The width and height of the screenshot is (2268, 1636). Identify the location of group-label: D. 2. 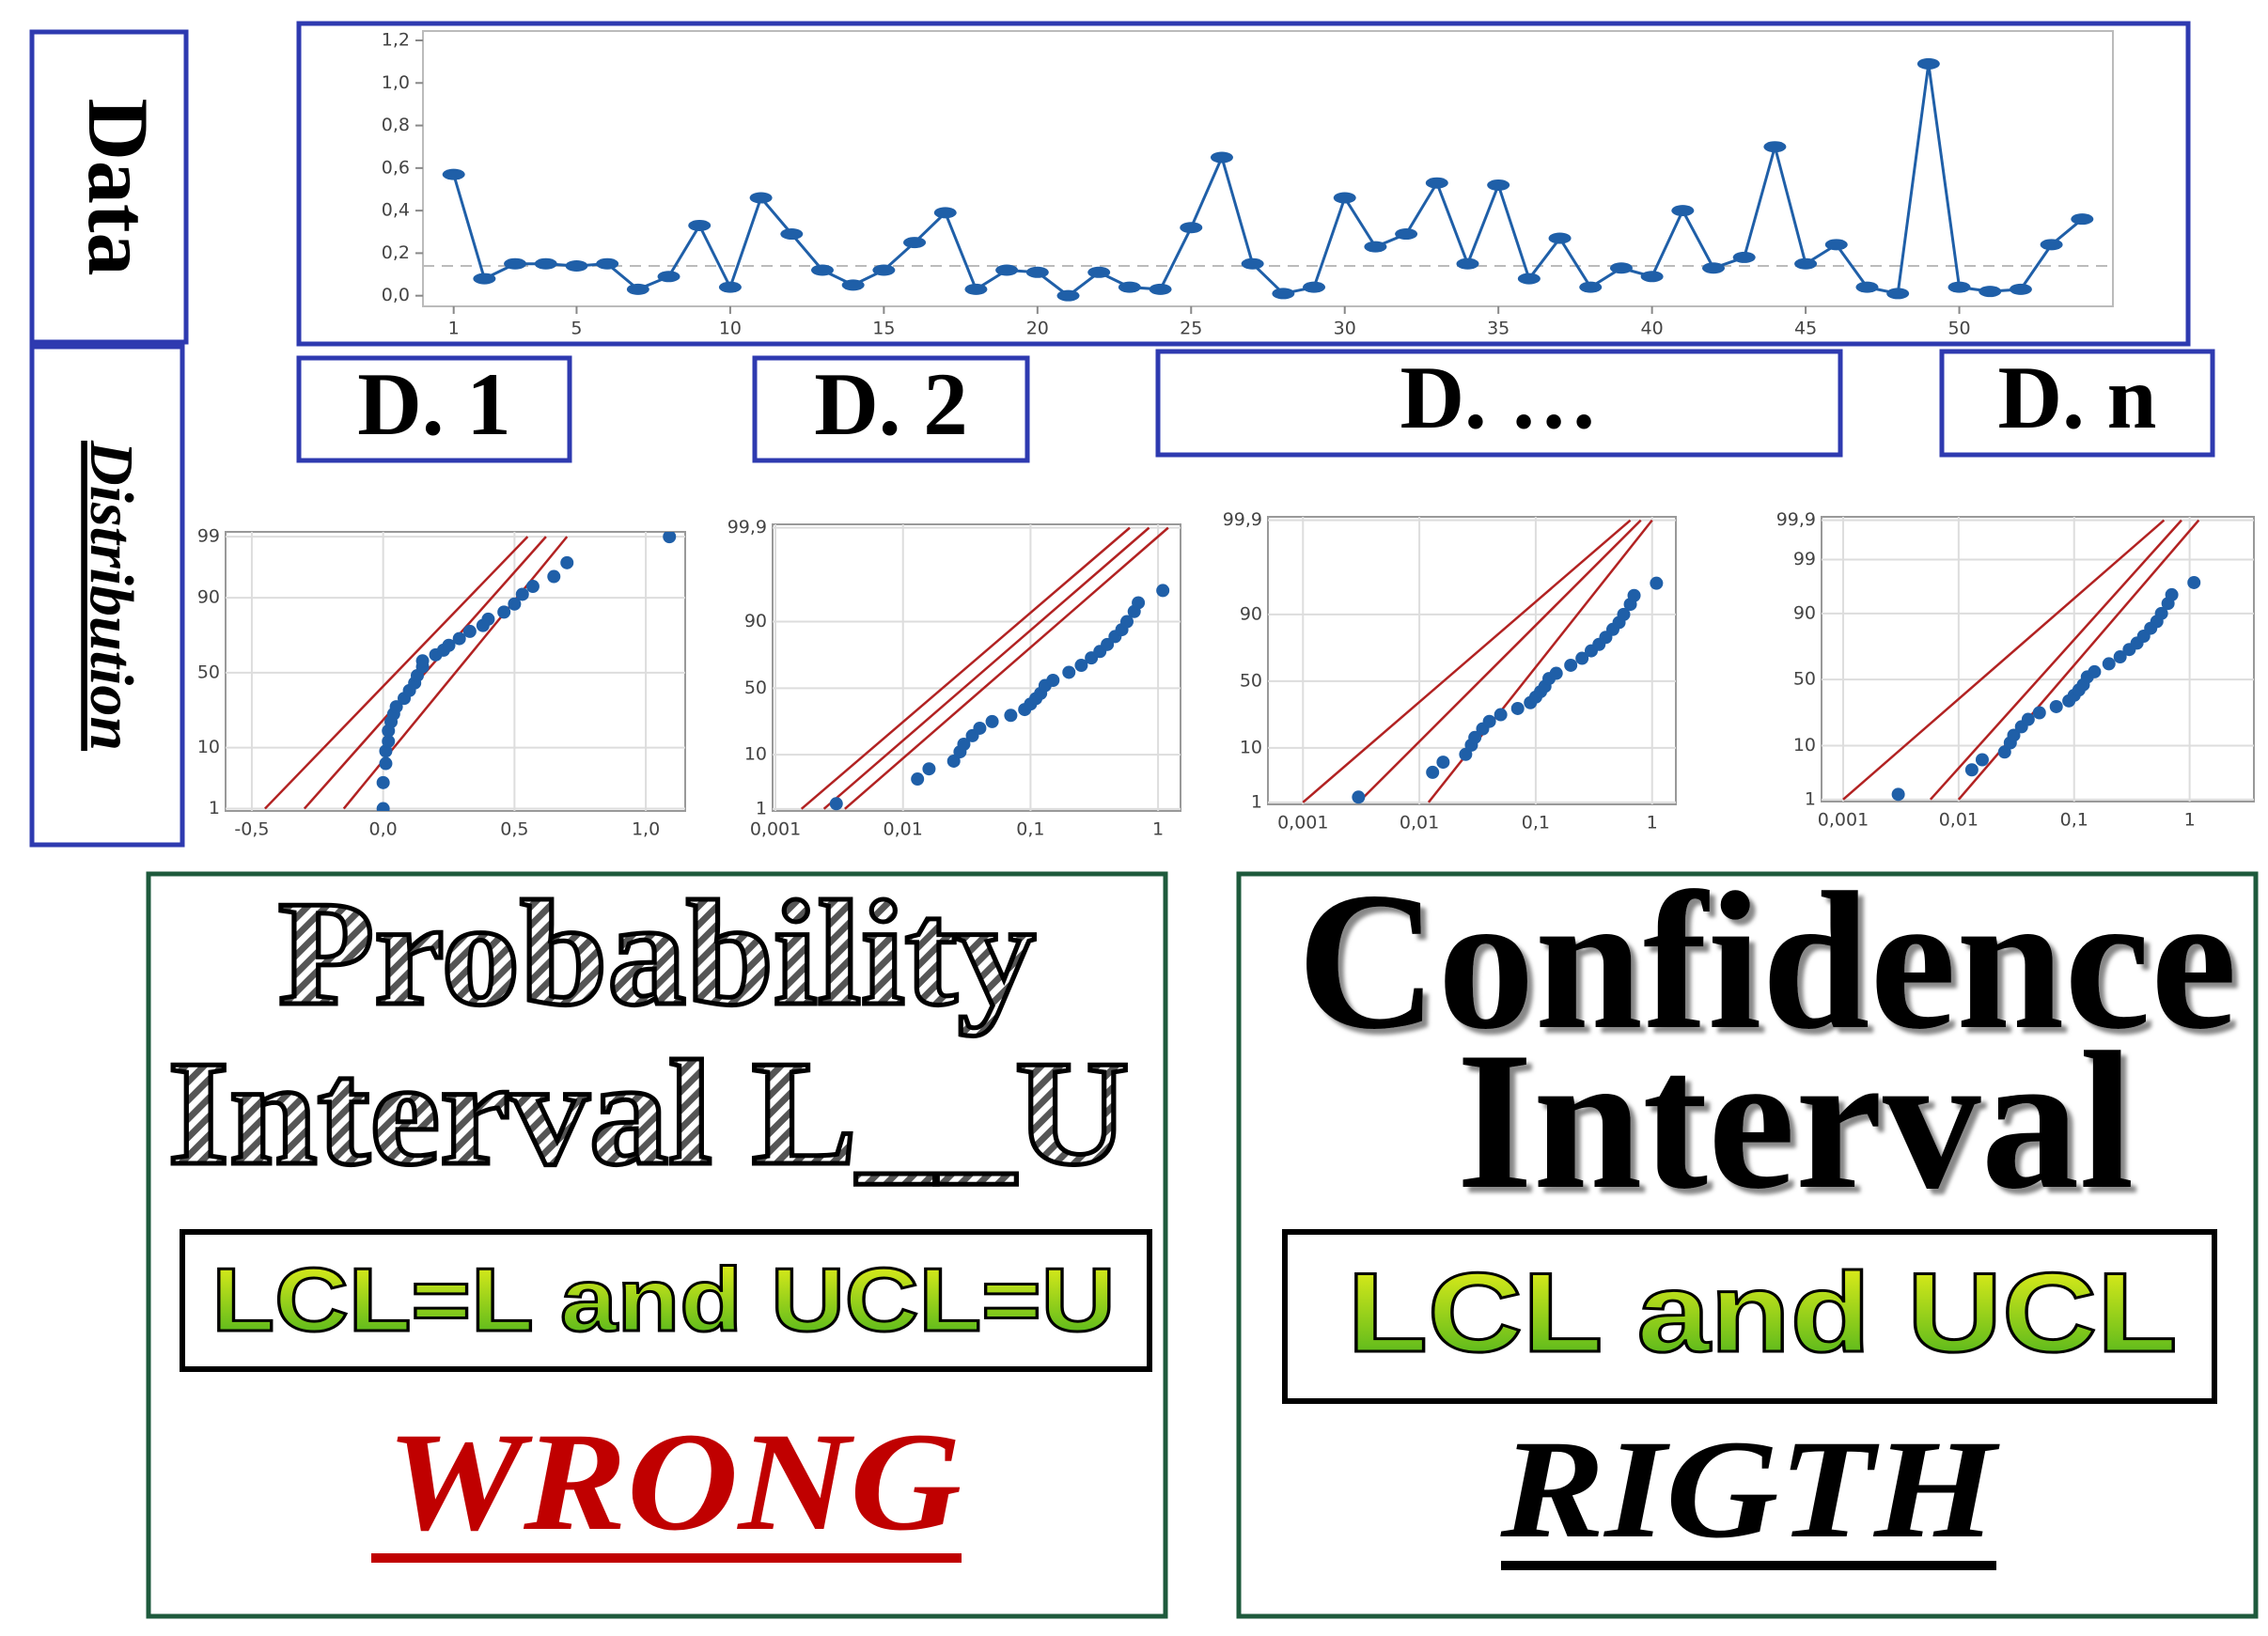
(891, 404).